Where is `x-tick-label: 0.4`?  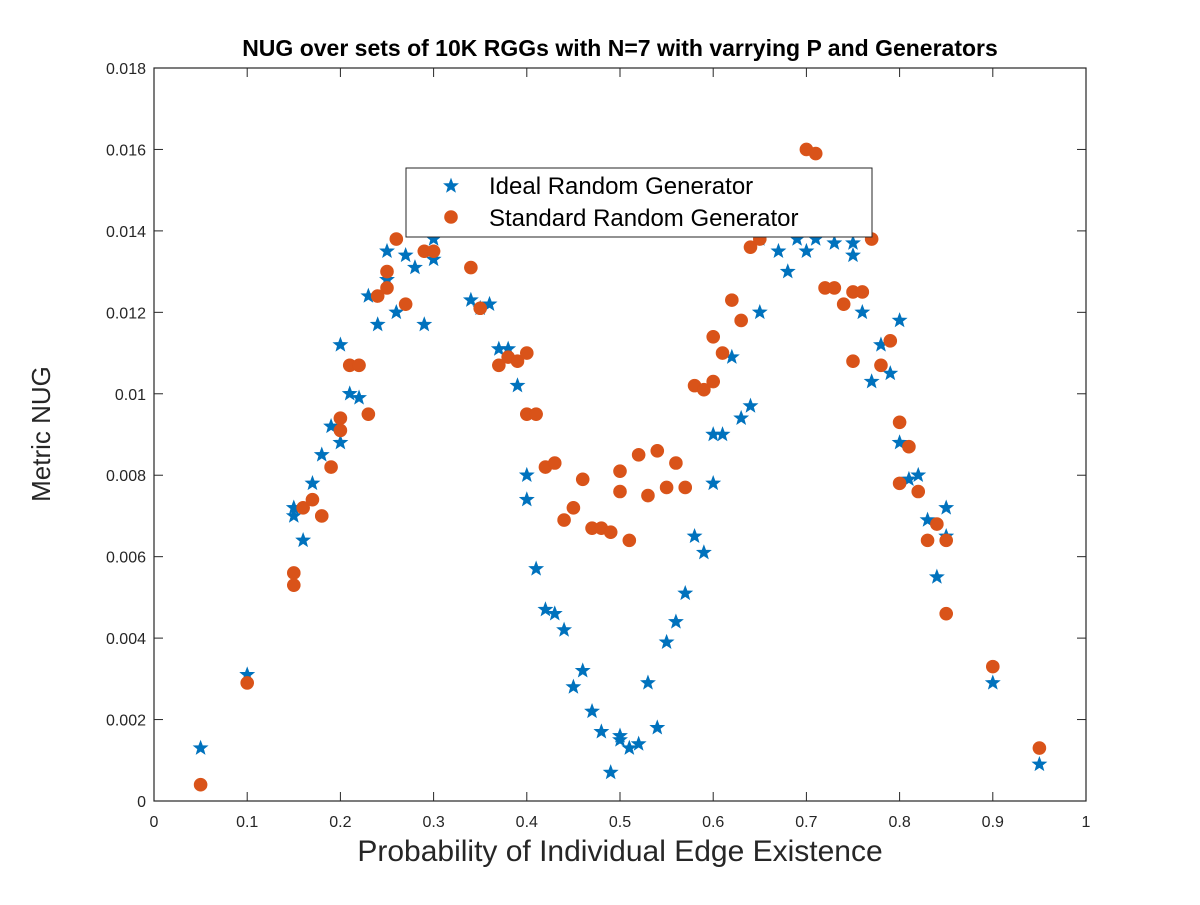
x-tick-label: 0.4 is located at coordinates (527, 822).